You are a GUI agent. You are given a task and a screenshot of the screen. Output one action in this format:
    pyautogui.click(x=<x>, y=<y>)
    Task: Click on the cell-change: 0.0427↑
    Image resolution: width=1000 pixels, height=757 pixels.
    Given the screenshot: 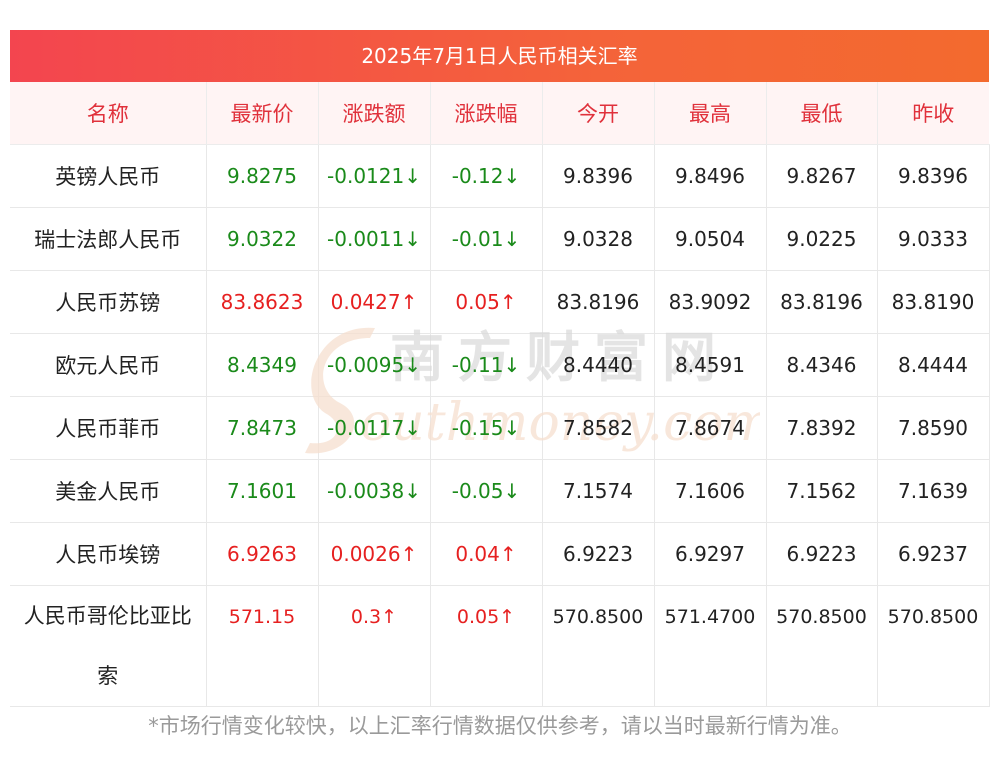 What is the action you would take?
    pyautogui.click(x=374, y=302)
    